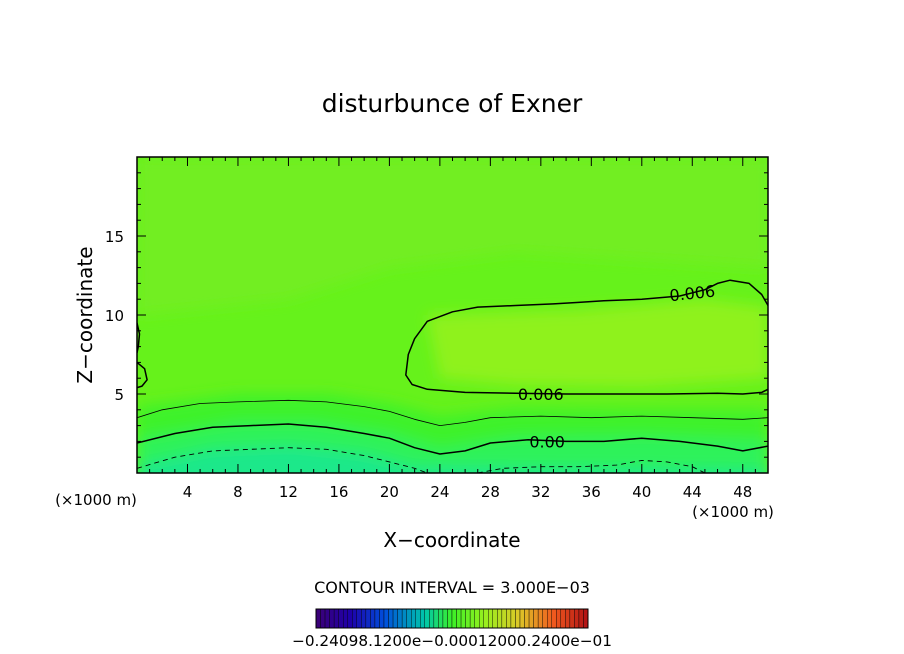 Image resolution: width=904 pixels, height=654 pixels. I want to click on field-core-region, so click(597, 343).